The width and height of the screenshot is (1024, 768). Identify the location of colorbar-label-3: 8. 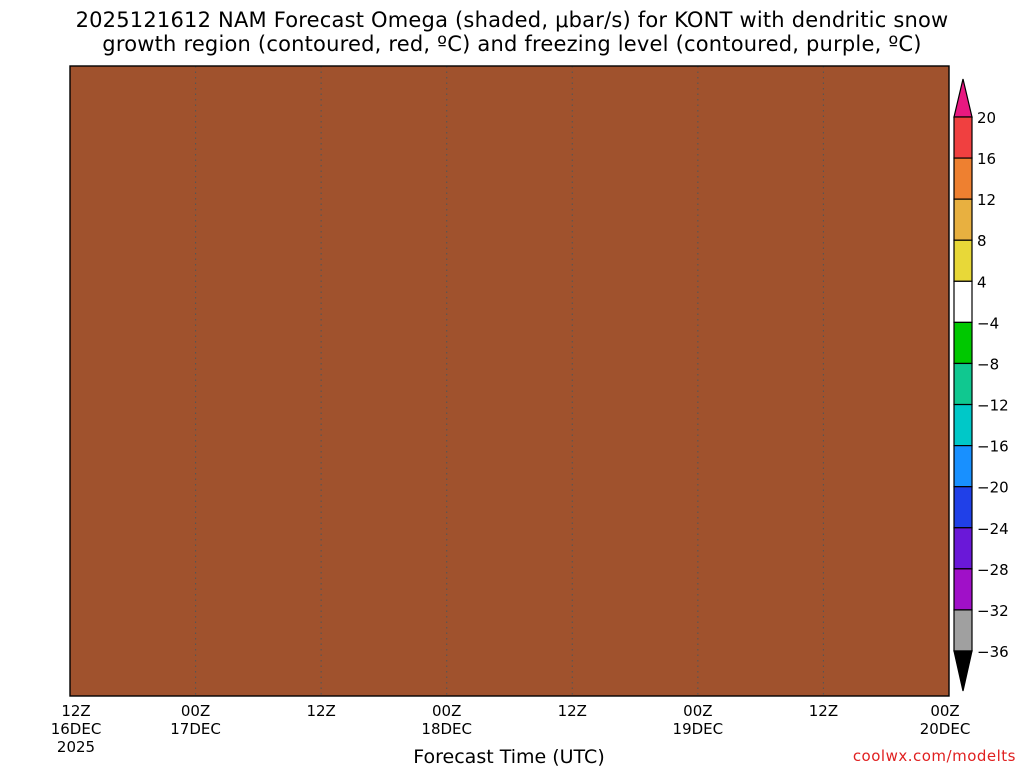
(982, 241).